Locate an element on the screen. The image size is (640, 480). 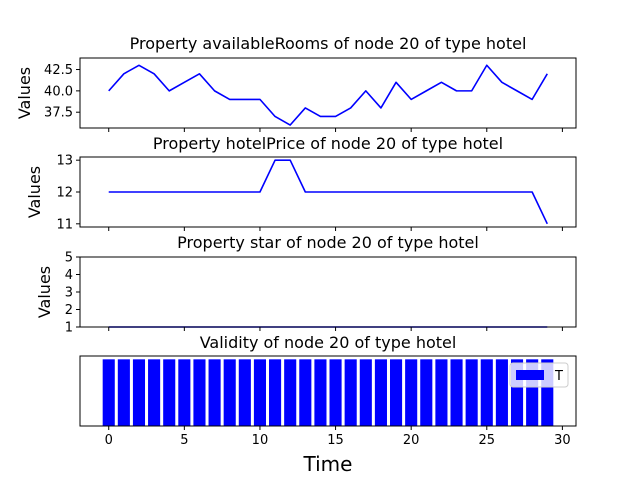
y-tick-label: 12 is located at coordinates (64, 193).